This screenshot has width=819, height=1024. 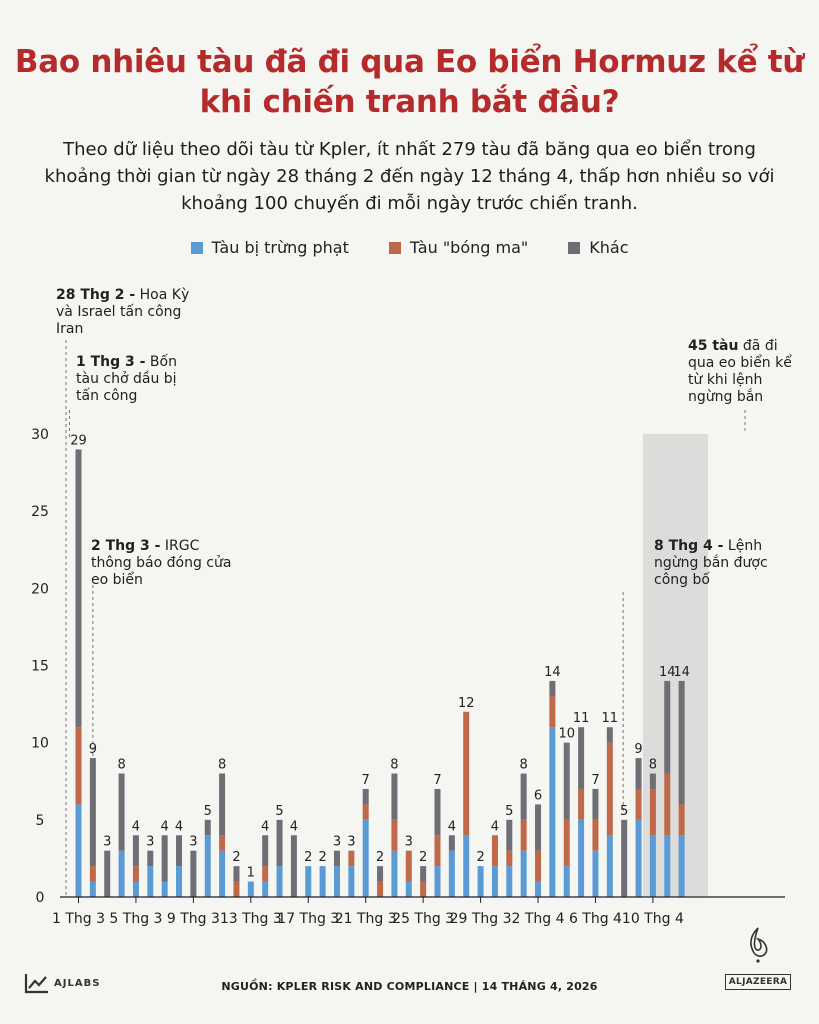 I want to click on ajlabs-logo: AJLABS, so click(x=62, y=983).